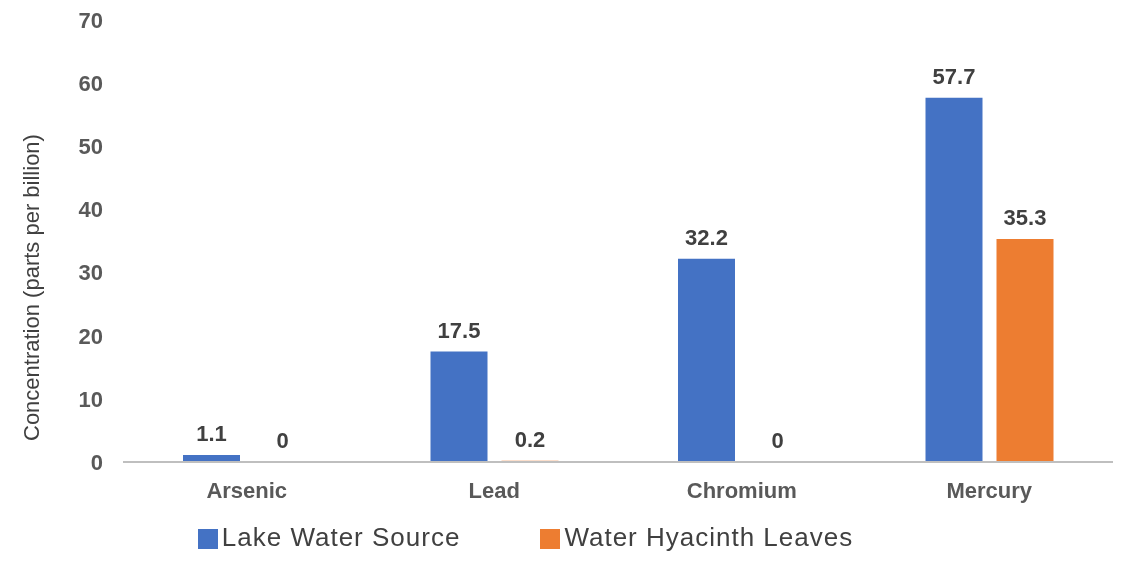 The height and width of the screenshot is (570, 1127). What do you see at coordinates (90, 83) in the screenshot?
I see `y-tick-label: 60` at bounding box center [90, 83].